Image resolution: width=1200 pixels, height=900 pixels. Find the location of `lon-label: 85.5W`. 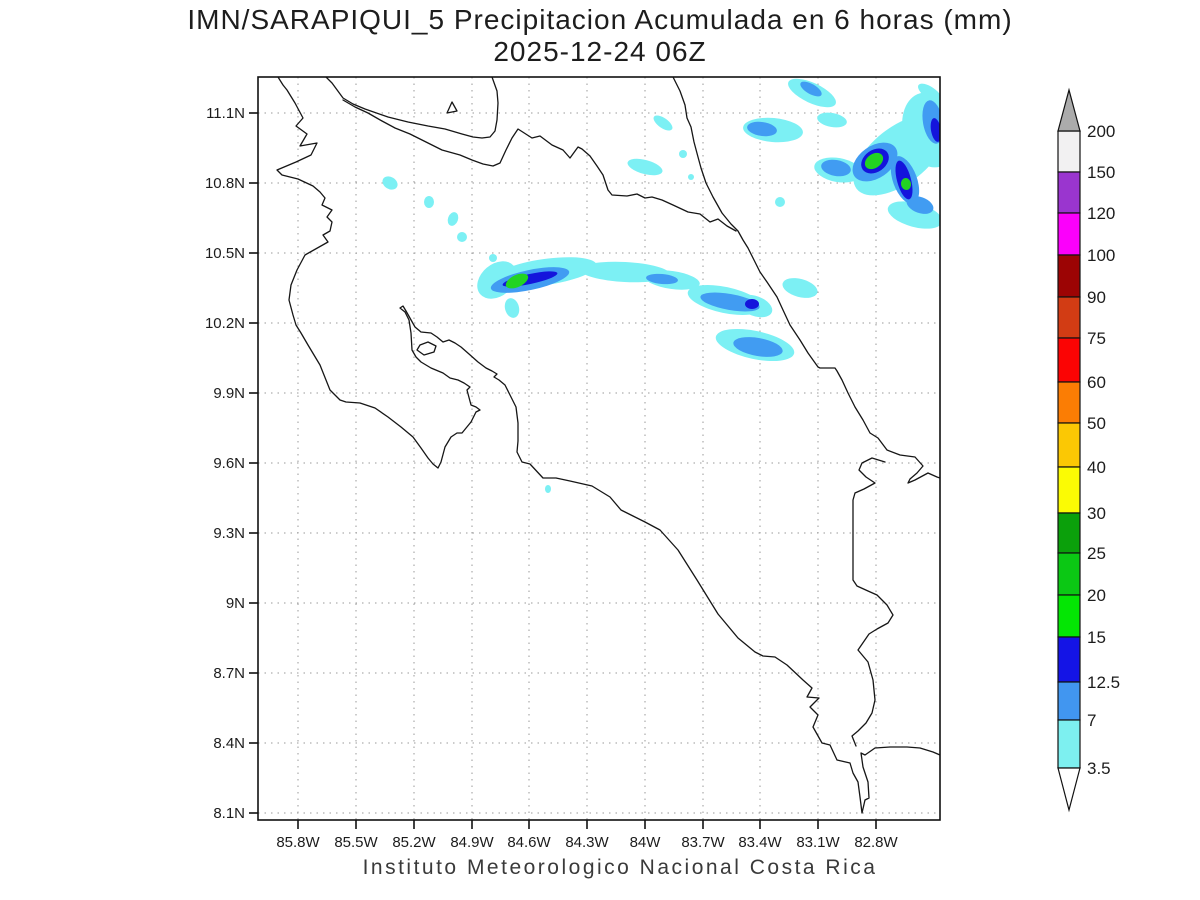

lon-label: 85.5W is located at coordinates (356, 842).